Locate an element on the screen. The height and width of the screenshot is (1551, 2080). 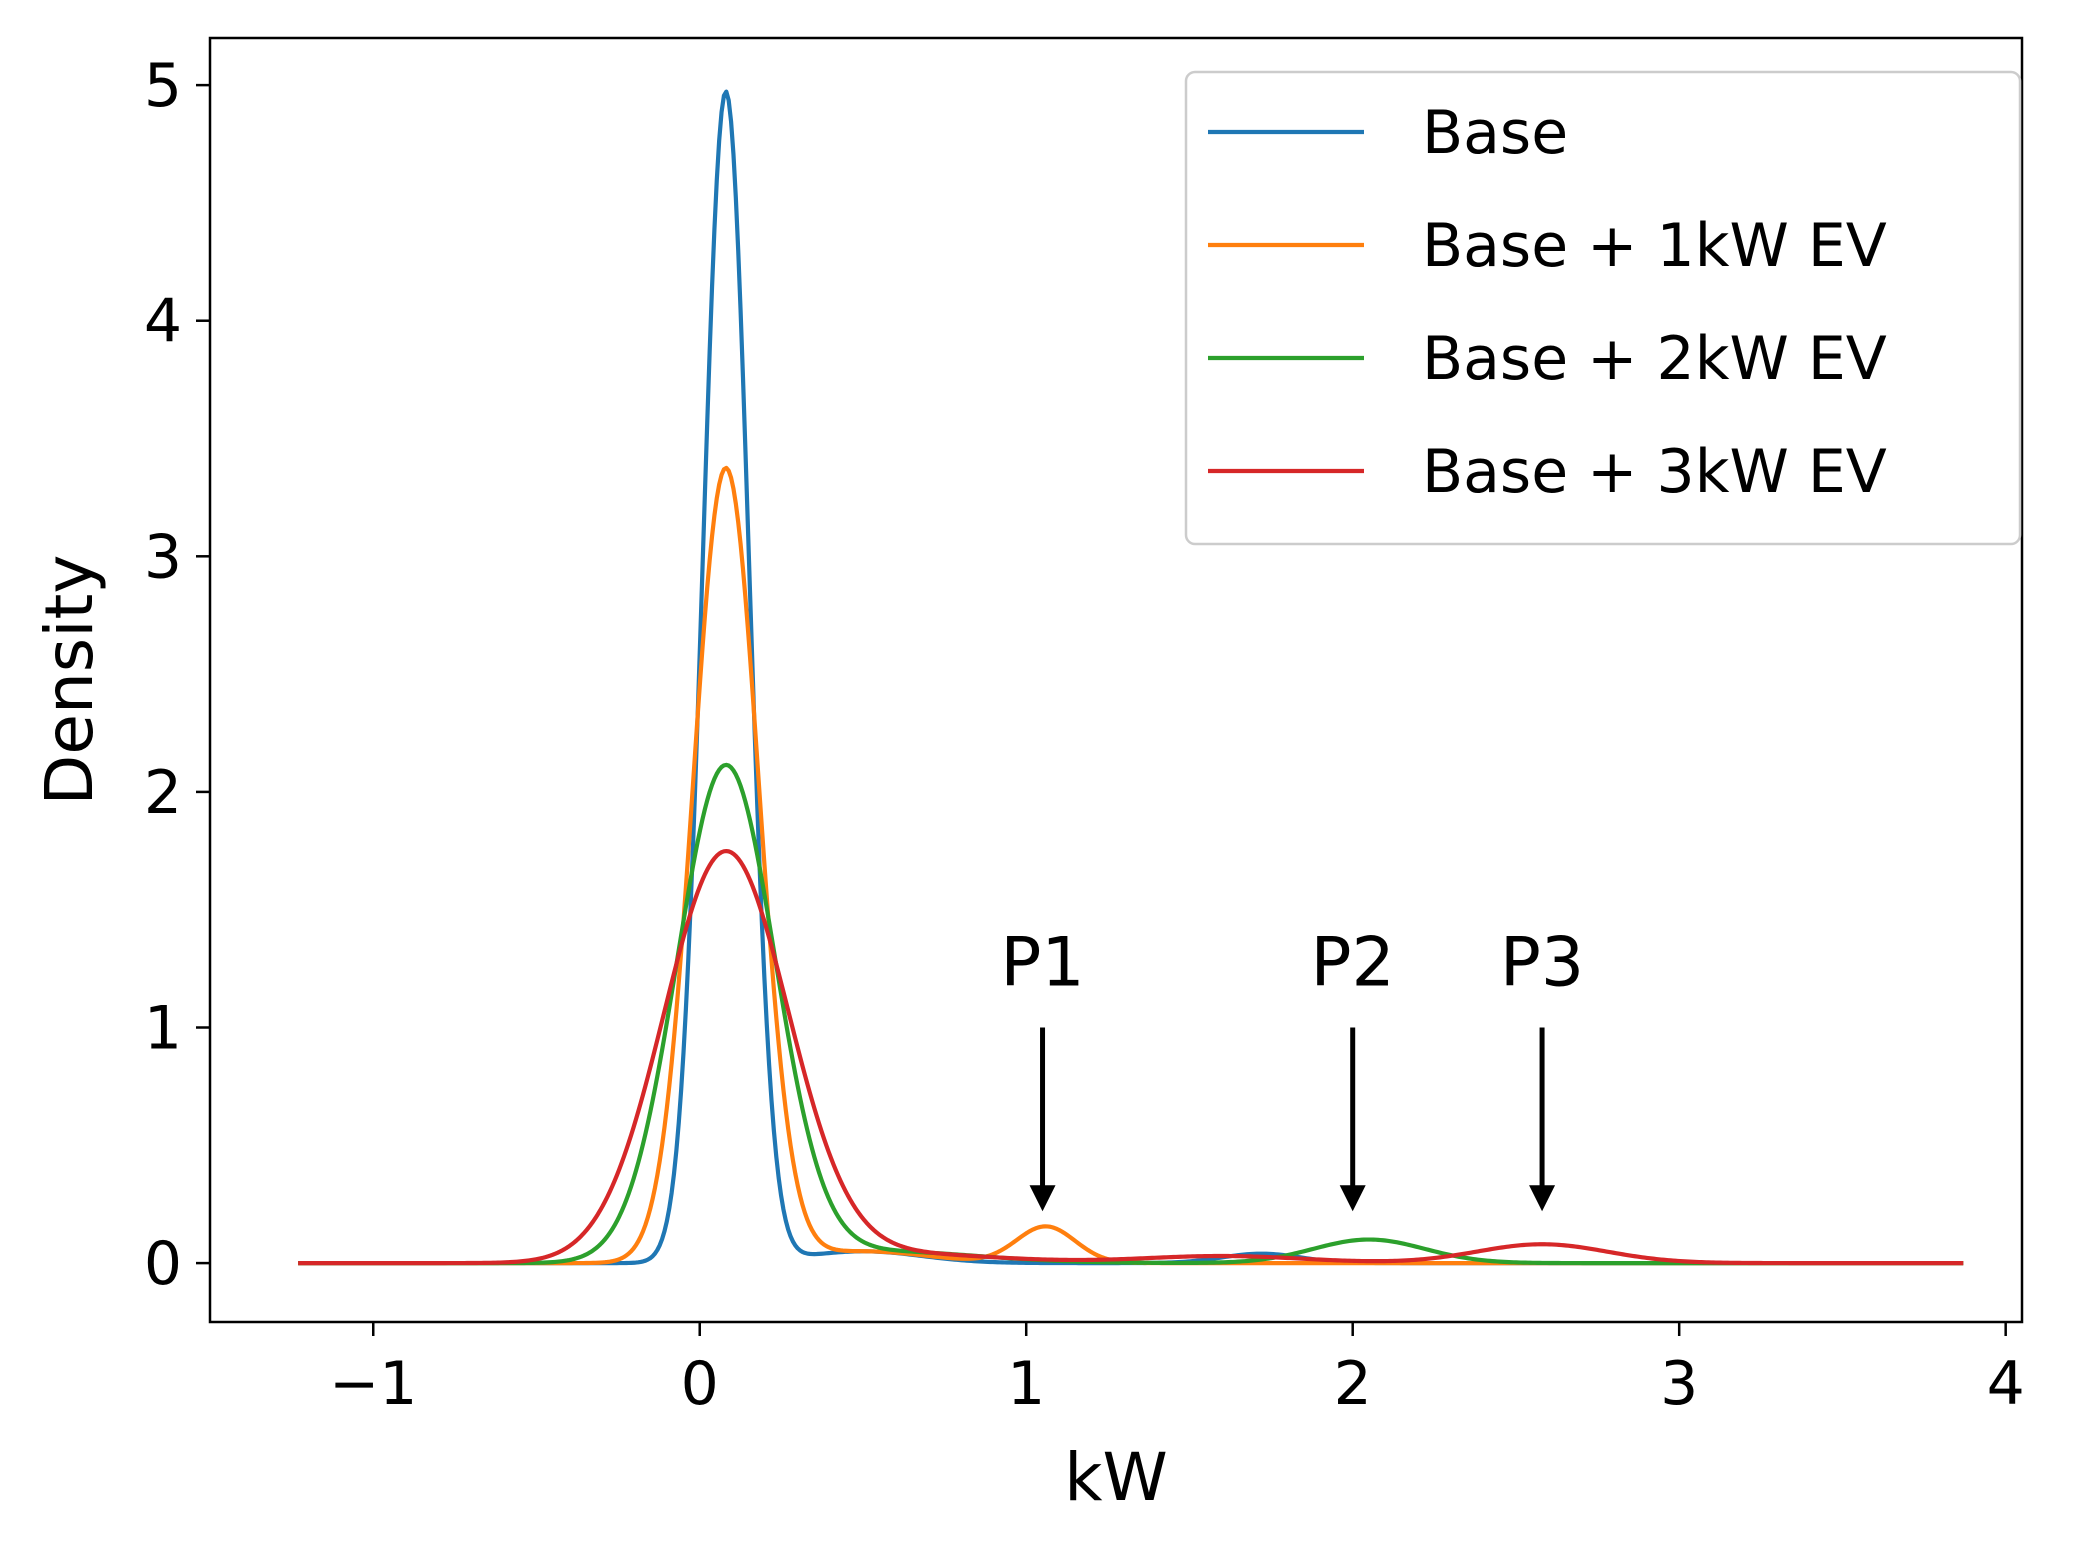
x-tick-label: 2 is located at coordinates (1353, 1384).